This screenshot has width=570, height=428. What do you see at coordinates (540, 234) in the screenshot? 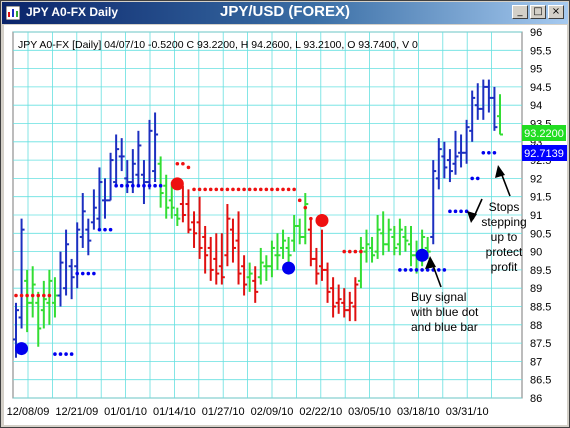
I see `y-tick-label: 90.5` at bounding box center [540, 234].